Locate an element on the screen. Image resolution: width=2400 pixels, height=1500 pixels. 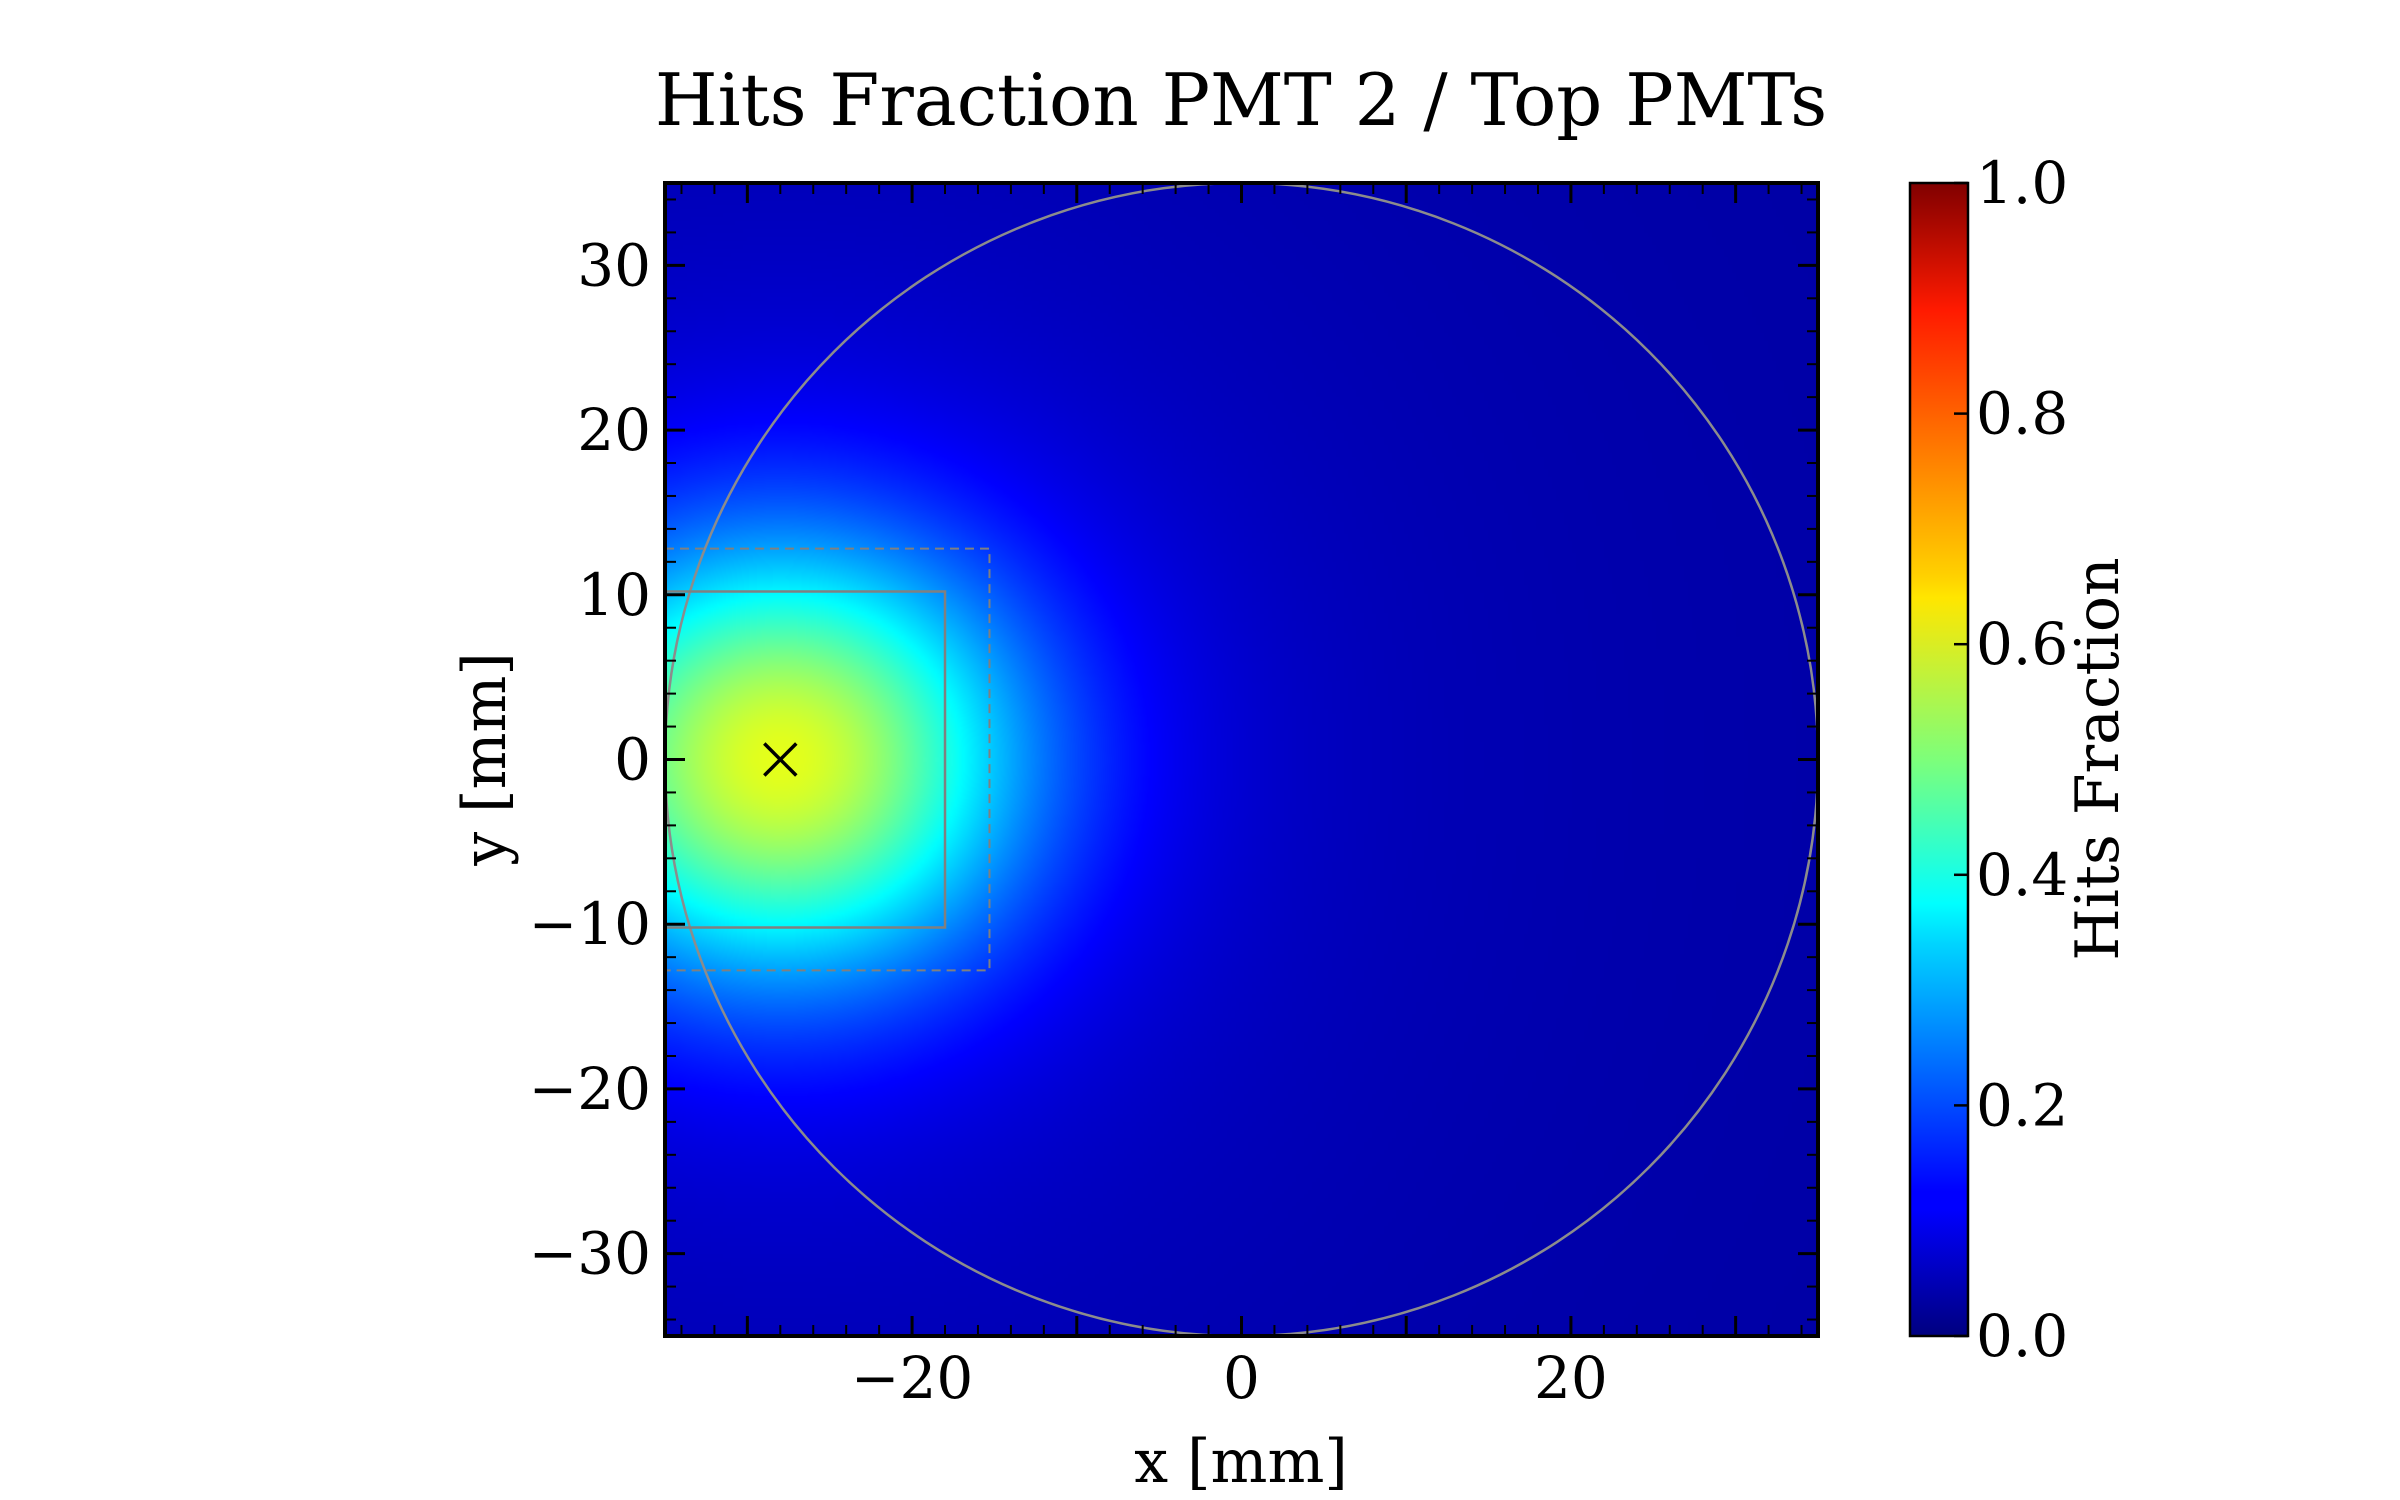
y-tick-label: −10 is located at coordinates (590, 924).